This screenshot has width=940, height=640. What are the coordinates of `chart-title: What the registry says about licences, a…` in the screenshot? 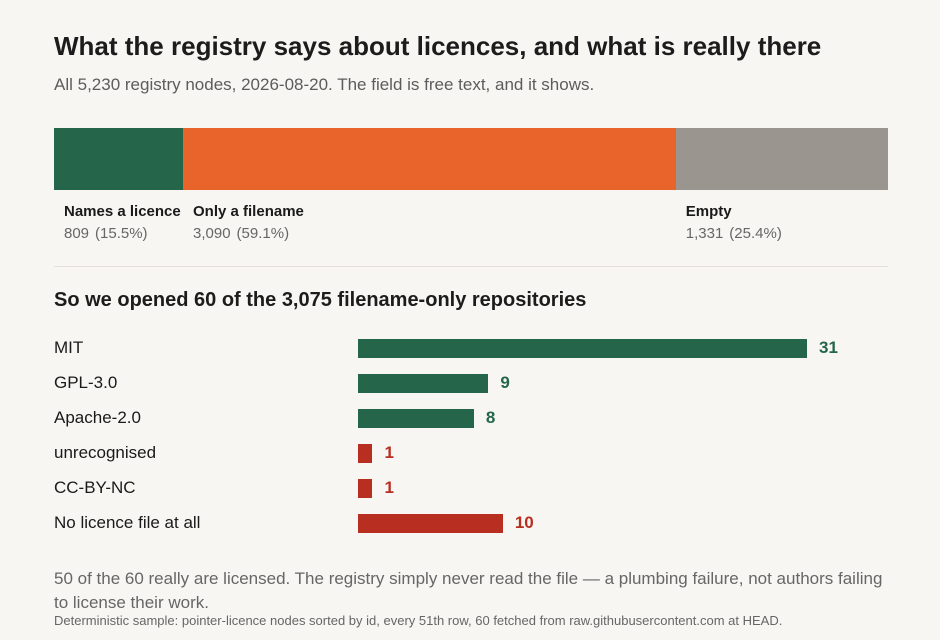 It's located at (438, 46).